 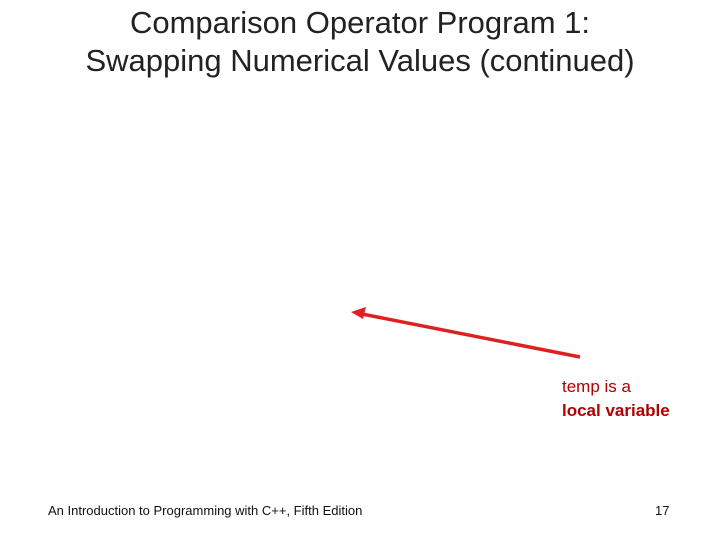 I want to click on annotation: temp is a, so click(x=596, y=386).